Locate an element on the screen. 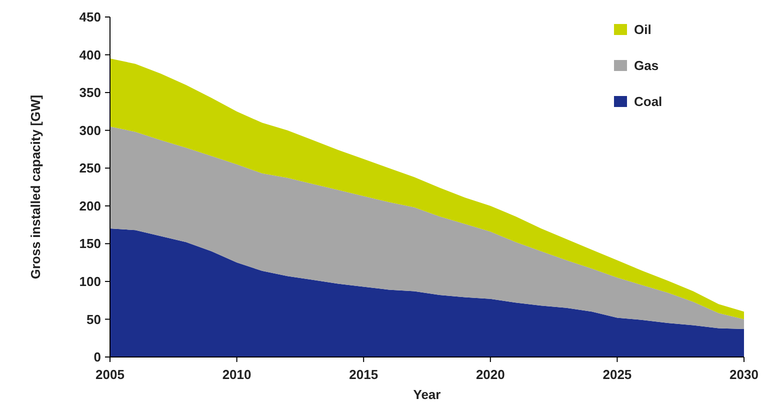  y-tick-label: 350 is located at coordinates (90, 92).